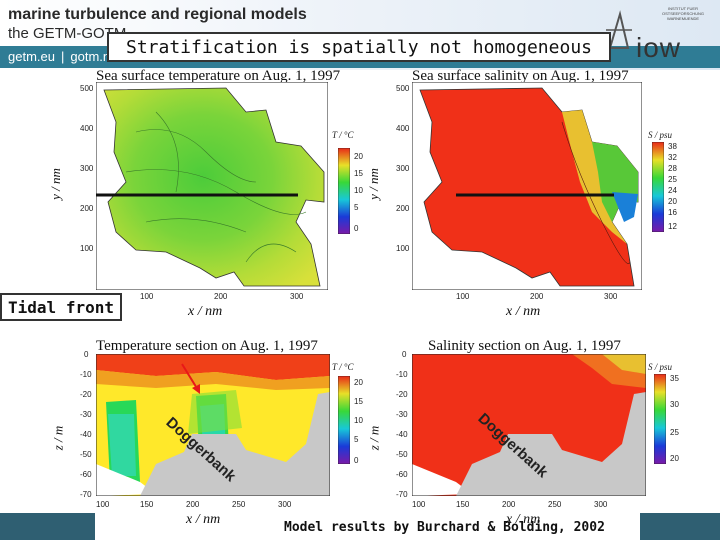  What do you see at coordinates (402, 374) in the screenshot?
I see `ssec-ytick: -10` at bounding box center [402, 374].